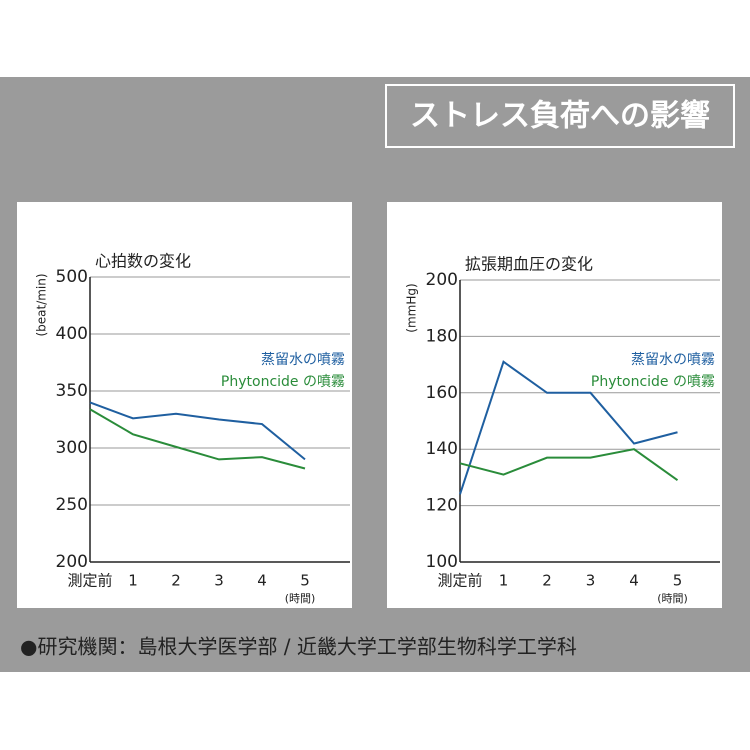 This screenshot has width=750, height=750. I want to click on y-tick-label: 400, so click(72, 334).